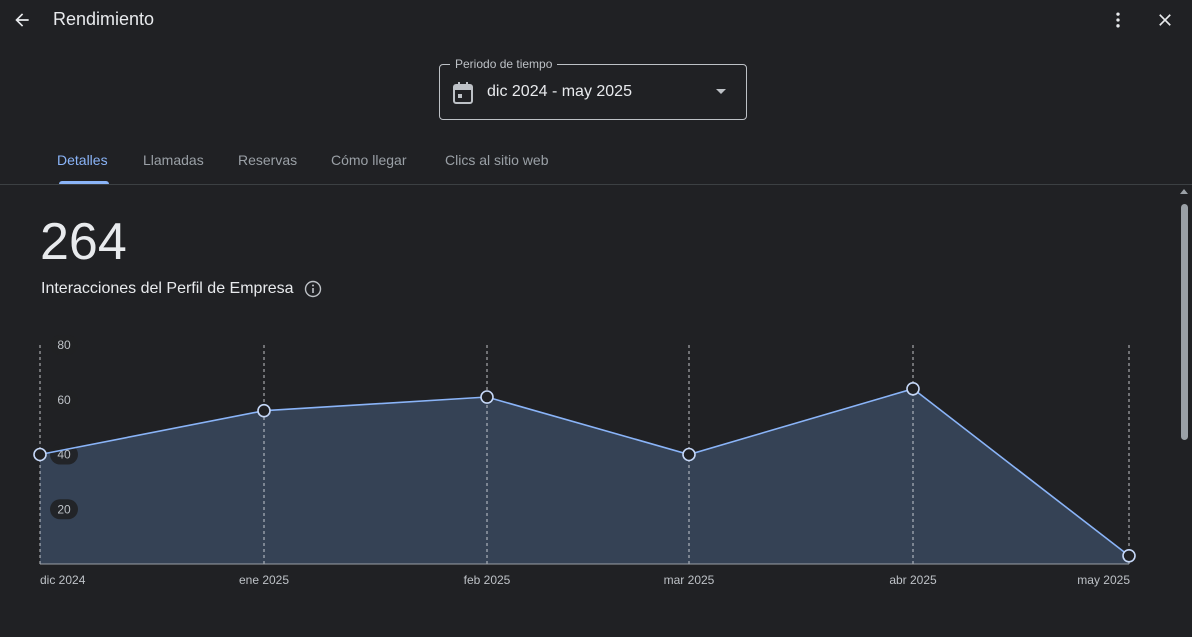 This screenshot has width=1192, height=637. Describe the element at coordinates (913, 580) in the screenshot. I see `x-tick-label-4: abr 2025` at that location.